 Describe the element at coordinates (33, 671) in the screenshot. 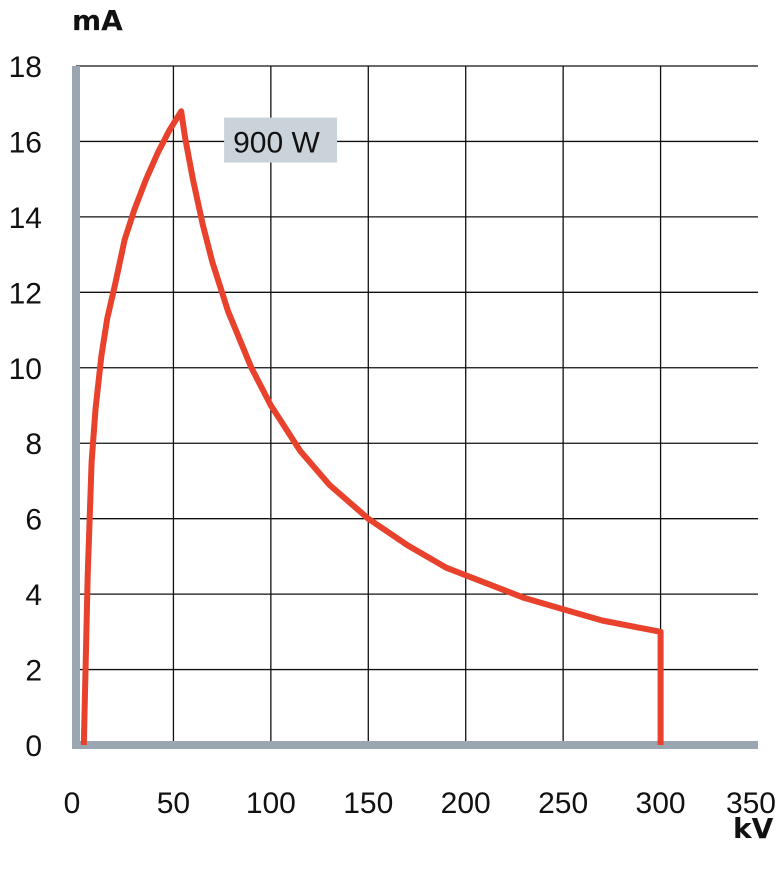

I see `y-tick-label: 2` at that location.